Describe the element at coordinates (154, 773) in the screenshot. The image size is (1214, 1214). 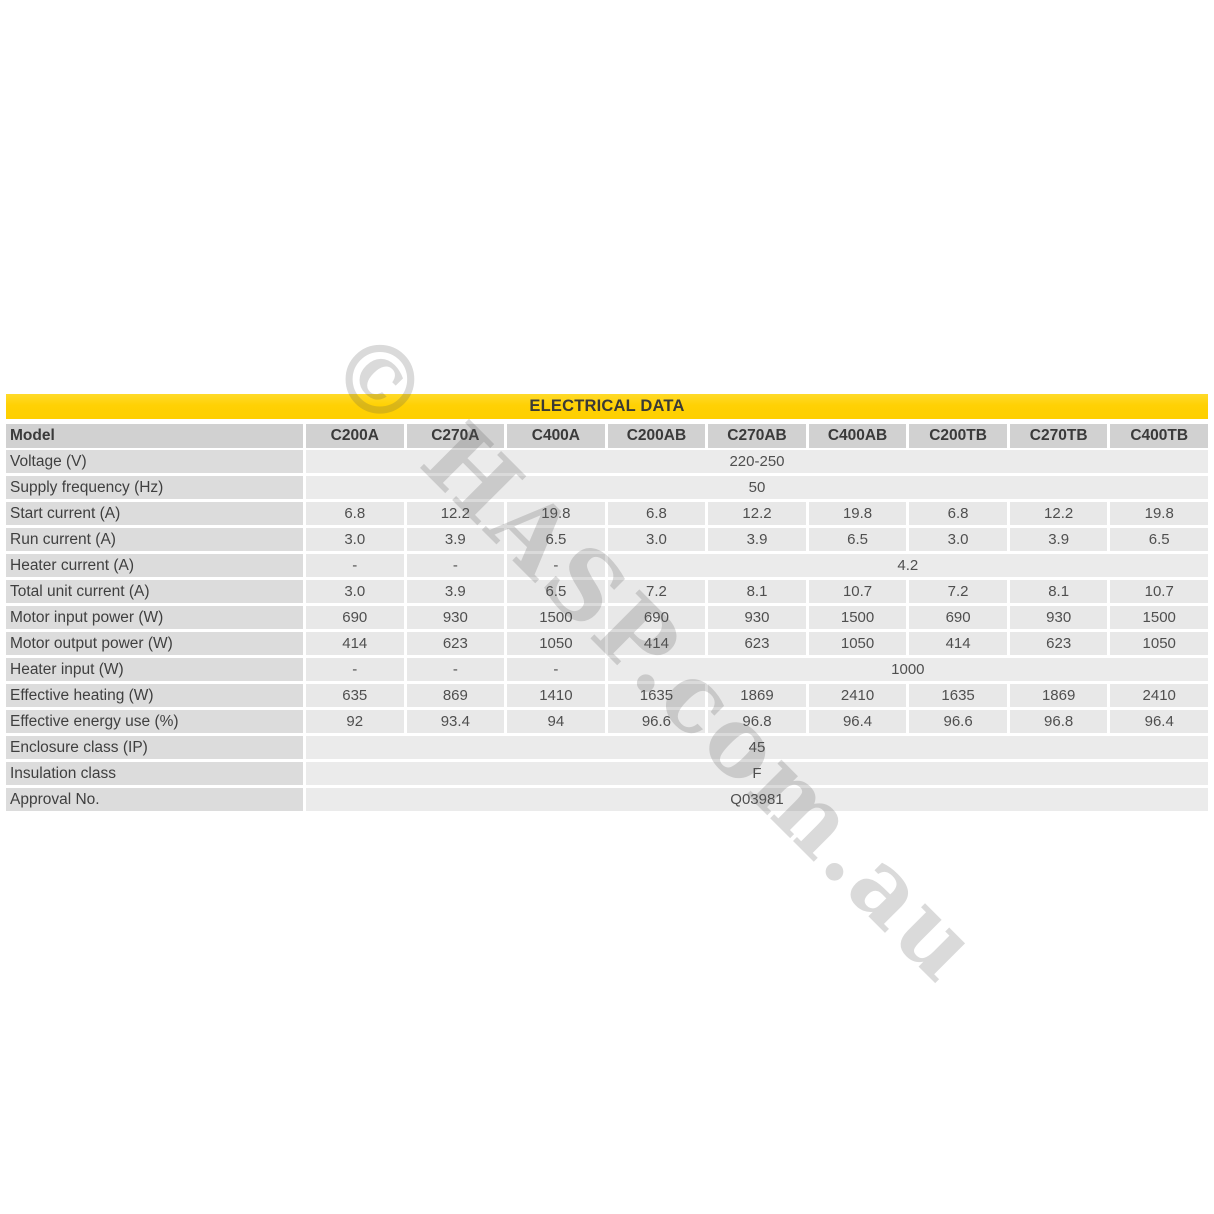
I see `row-label: Insulation class` at that location.